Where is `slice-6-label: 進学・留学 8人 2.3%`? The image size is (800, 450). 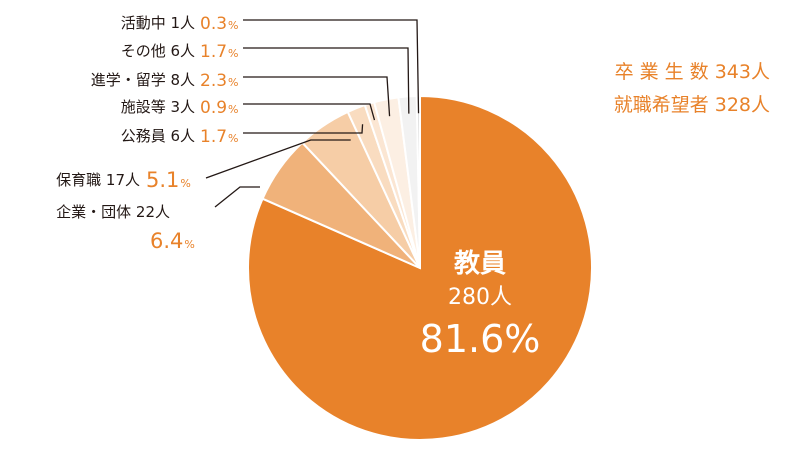
slice-6-label: 進学・留学 8人 2.3% is located at coordinates (165, 81).